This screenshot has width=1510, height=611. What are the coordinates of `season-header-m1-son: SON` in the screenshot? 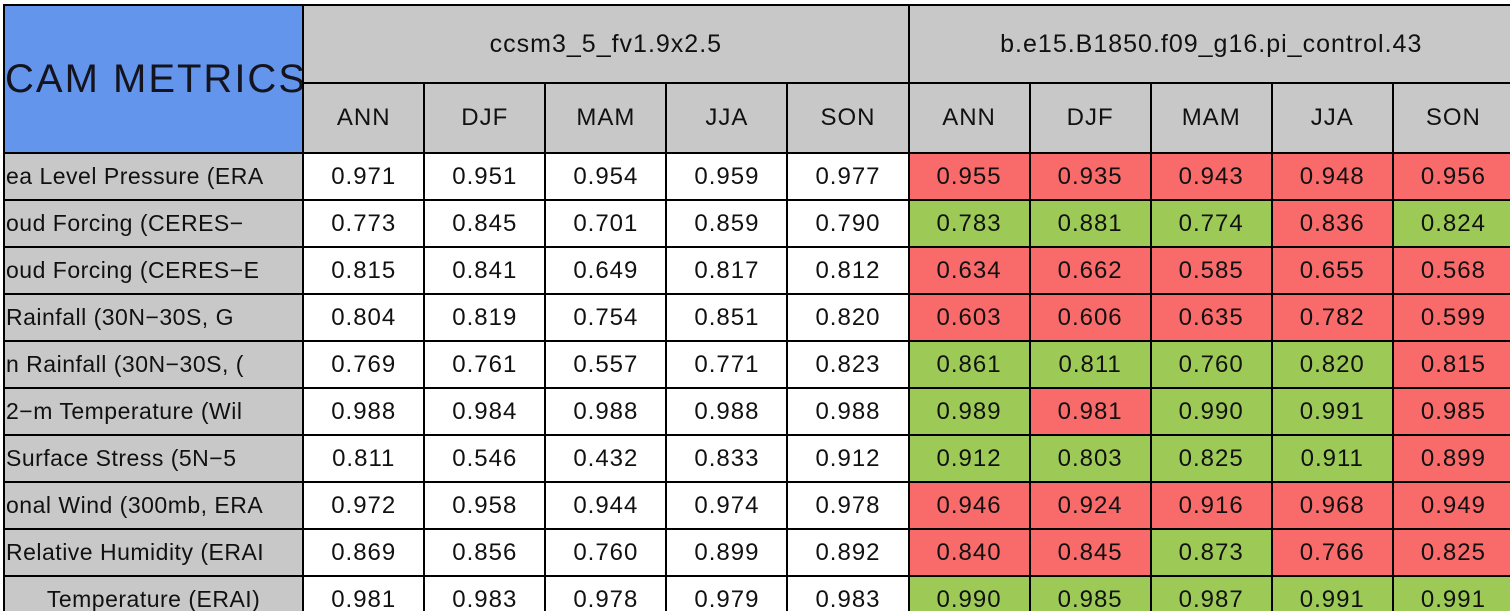 It's located at (848, 118).